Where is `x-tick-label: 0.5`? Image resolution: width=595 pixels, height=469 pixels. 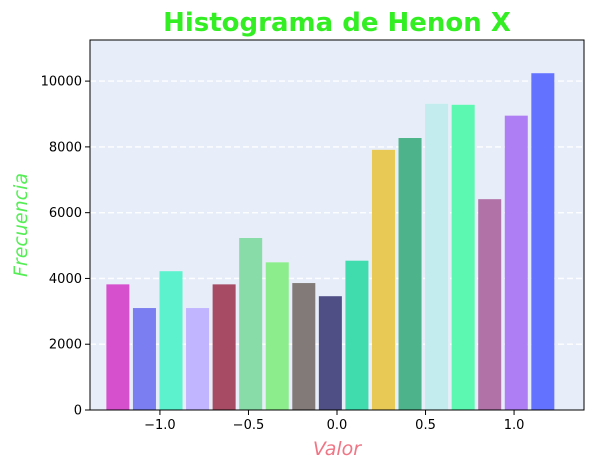
x-tick-label: 0.5 is located at coordinates (425, 425).